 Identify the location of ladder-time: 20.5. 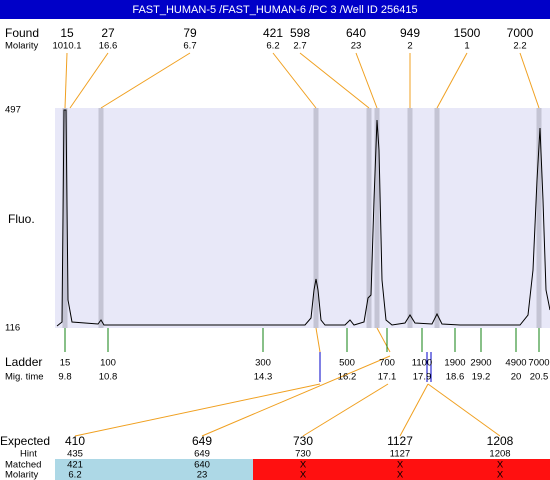
(539, 377).